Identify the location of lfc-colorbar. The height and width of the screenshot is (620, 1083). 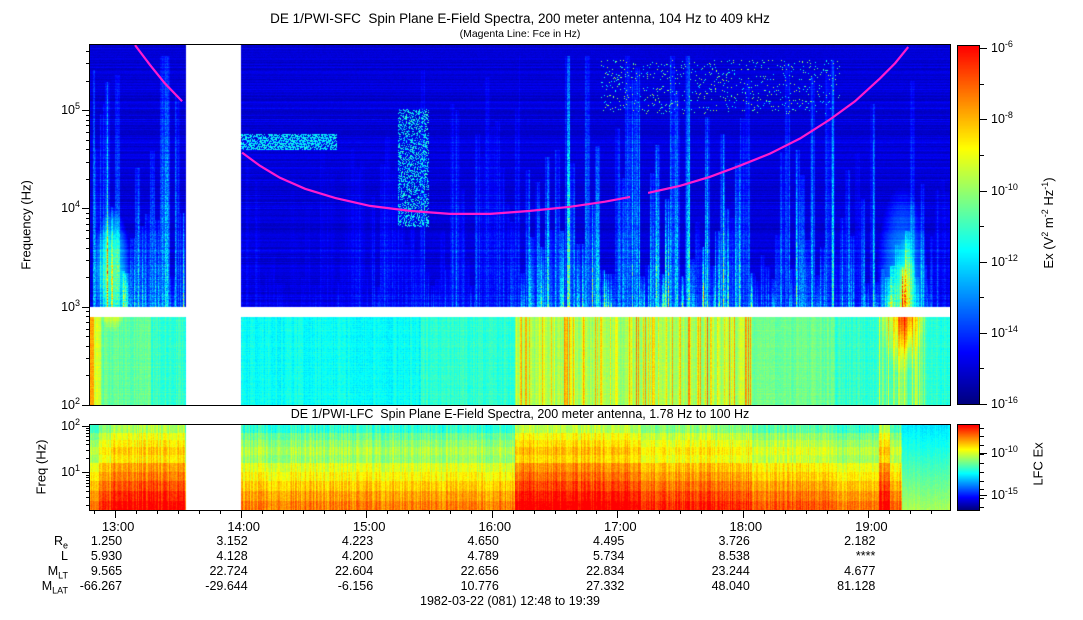
(968, 467).